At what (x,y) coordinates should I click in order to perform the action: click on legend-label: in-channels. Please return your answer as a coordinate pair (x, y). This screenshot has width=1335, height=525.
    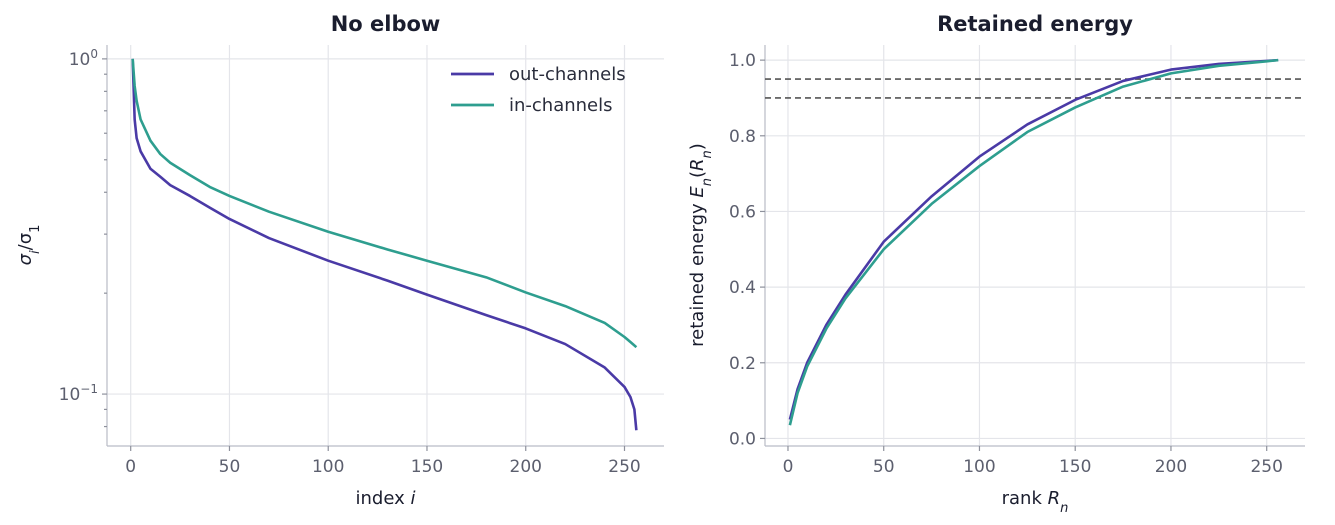
    Looking at the image, I should click on (561, 105).